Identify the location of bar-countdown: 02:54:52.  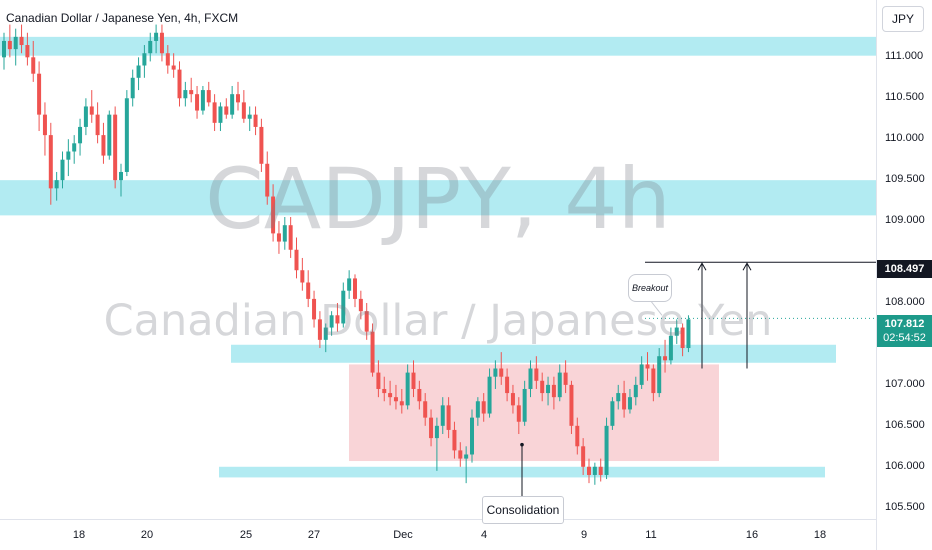
(904, 338).